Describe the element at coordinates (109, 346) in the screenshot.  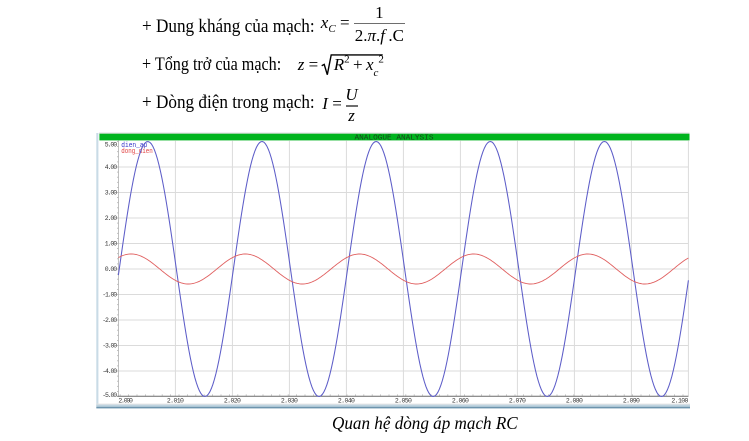
I see `svg-text: -3.00` at that location.